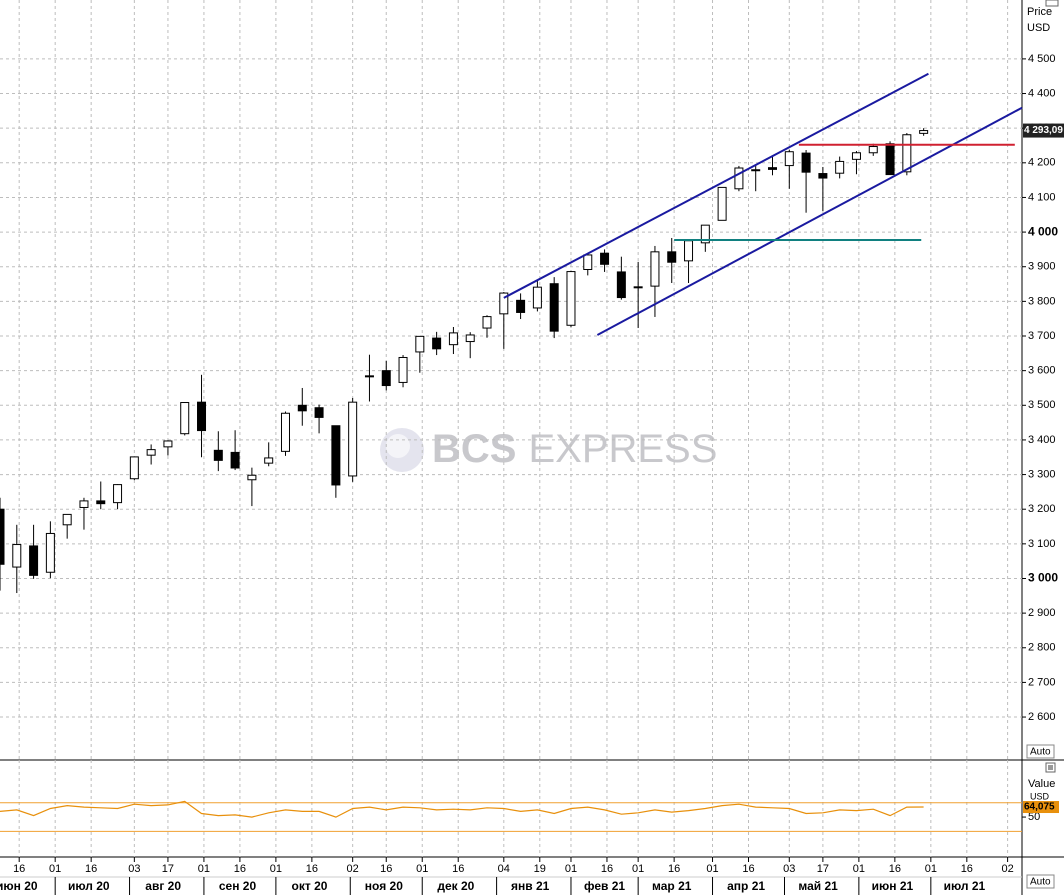 The image size is (1064, 895). Describe the element at coordinates (1042, 682) in the screenshot. I see `y-tick-label: 2 700` at that location.